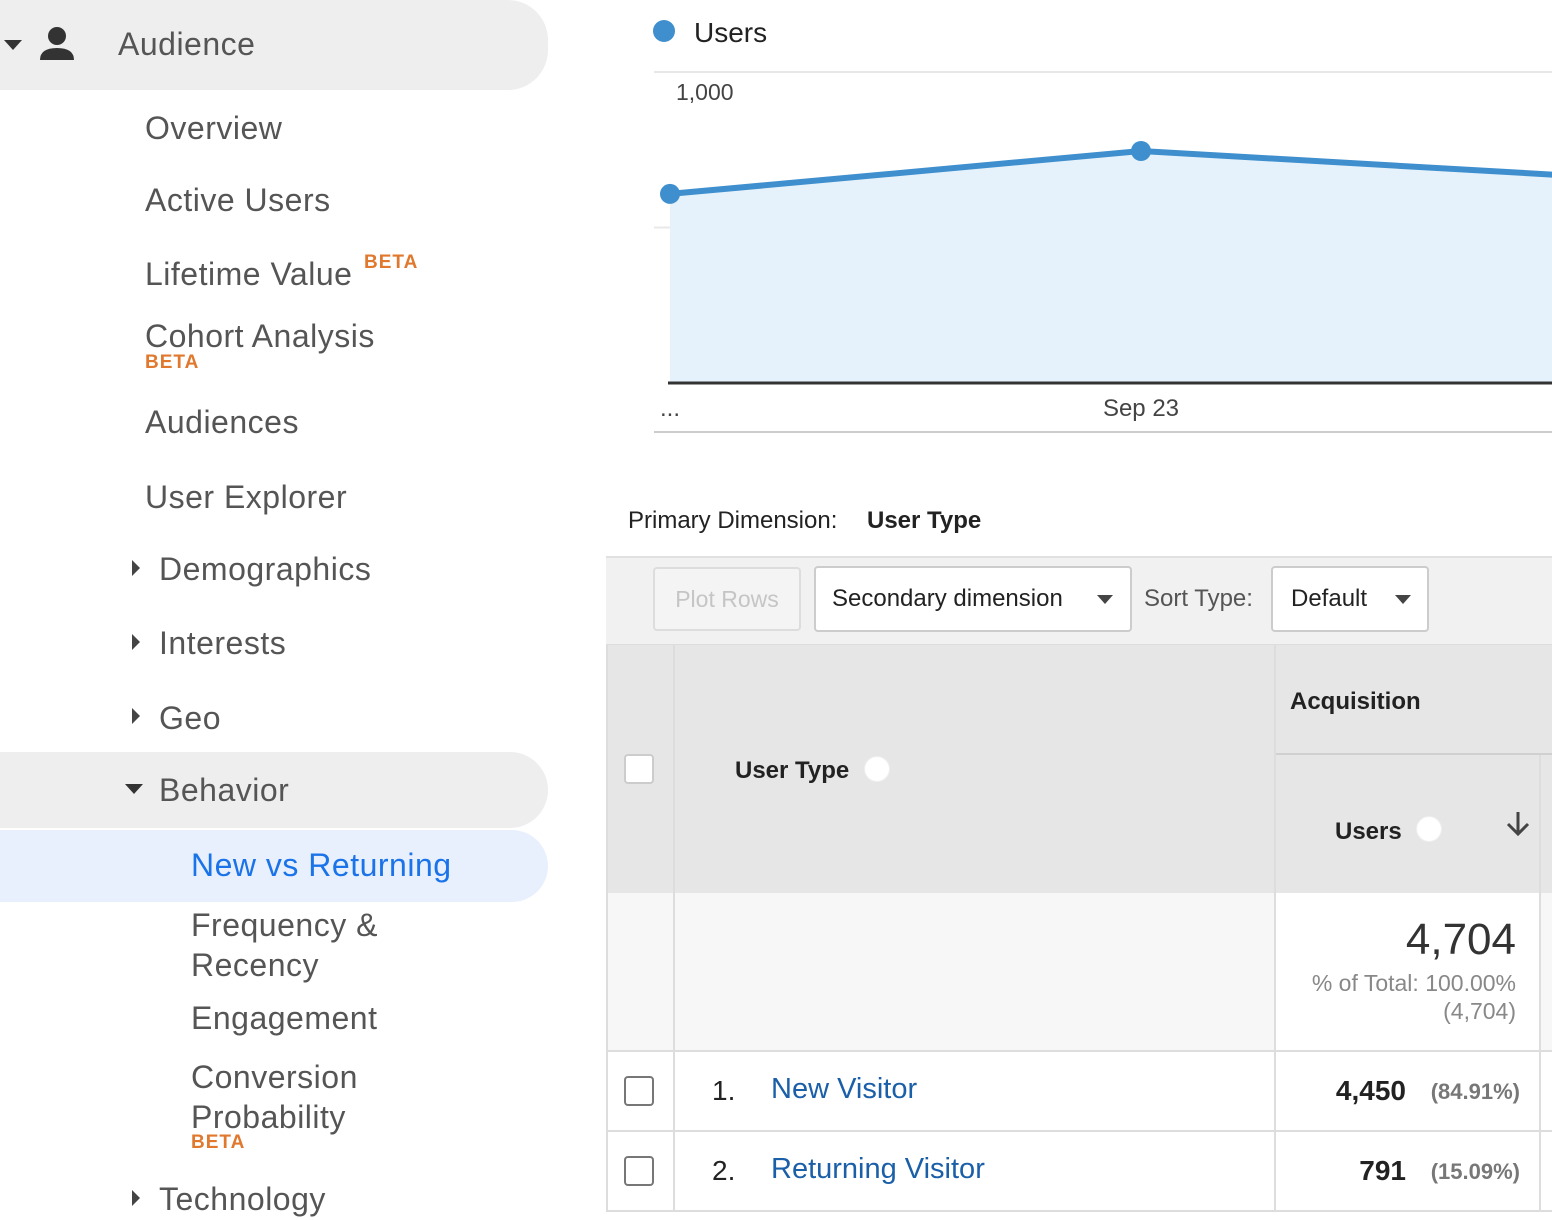 The width and height of the screenshot is (1552, 1220). Describe the element at coordinates (260, 336) in the screenshot. I see `nav-item: Cohort Analysis` at that location.